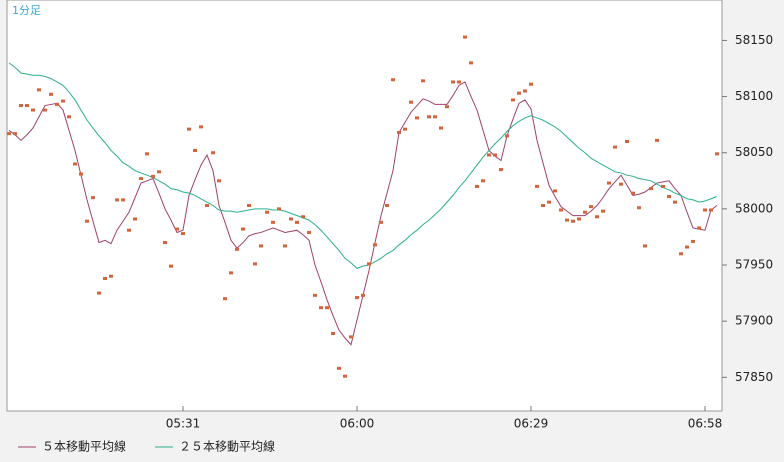  I want to click on chart-title: 1分足, so click(26, 10).